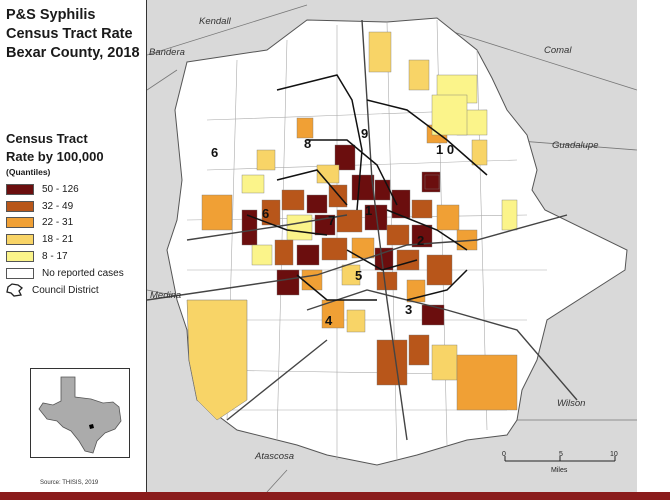 This screenshot has width=670, height=500. Describe the element at coordinates (58, 206) in the screenshot. I see `legend-label: 32 - 49` at that location.